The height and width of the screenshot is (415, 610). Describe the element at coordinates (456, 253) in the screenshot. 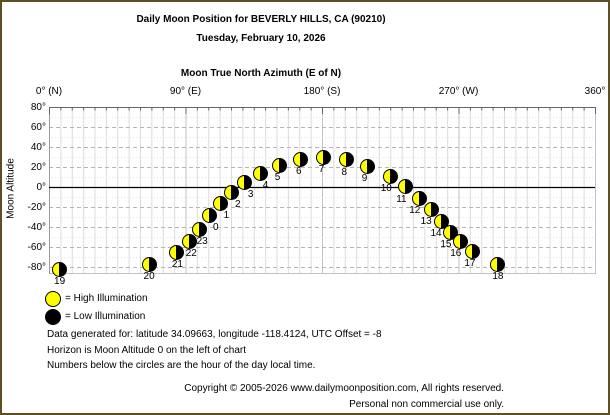

I see `hour-label-16: 16` at that location.